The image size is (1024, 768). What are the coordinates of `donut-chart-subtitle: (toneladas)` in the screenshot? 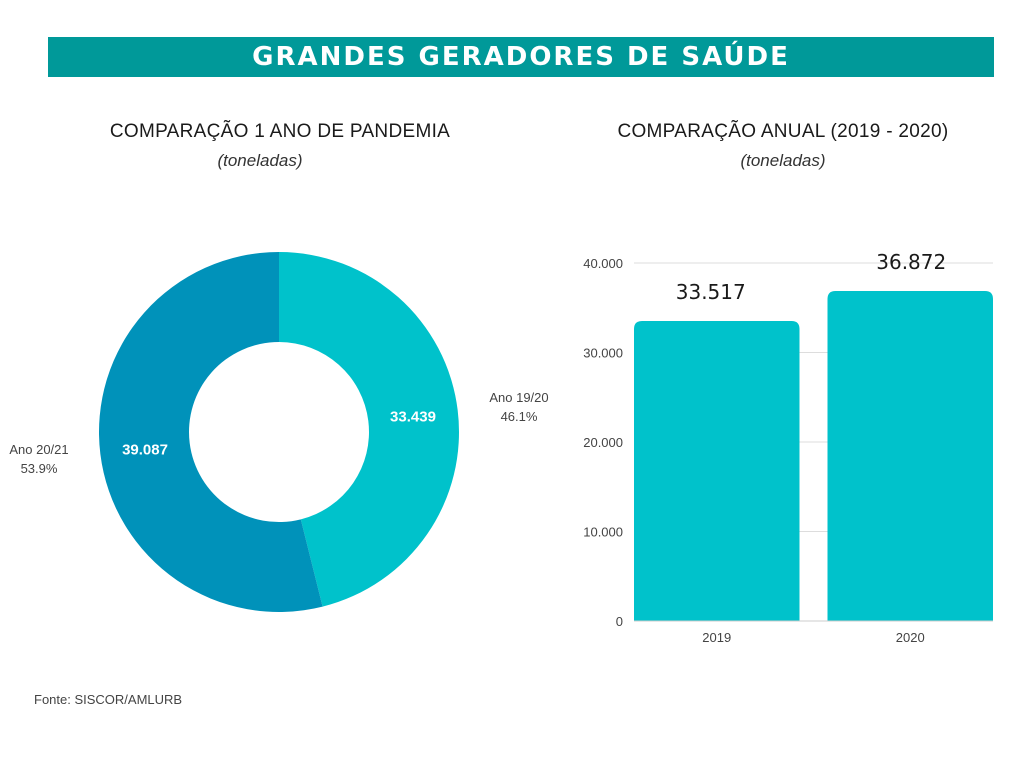 It's located at (260, 160).